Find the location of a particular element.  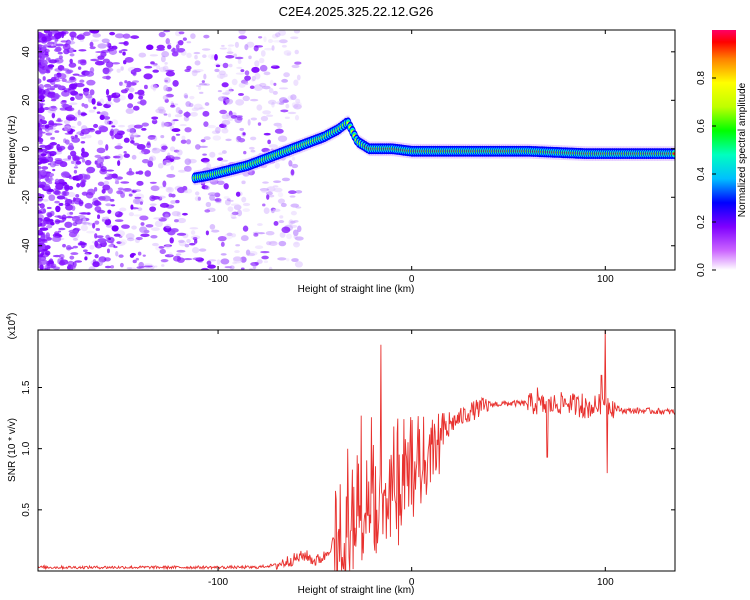

snr-x-label: Height of straight line (km) is located at coordinates (356, 590).